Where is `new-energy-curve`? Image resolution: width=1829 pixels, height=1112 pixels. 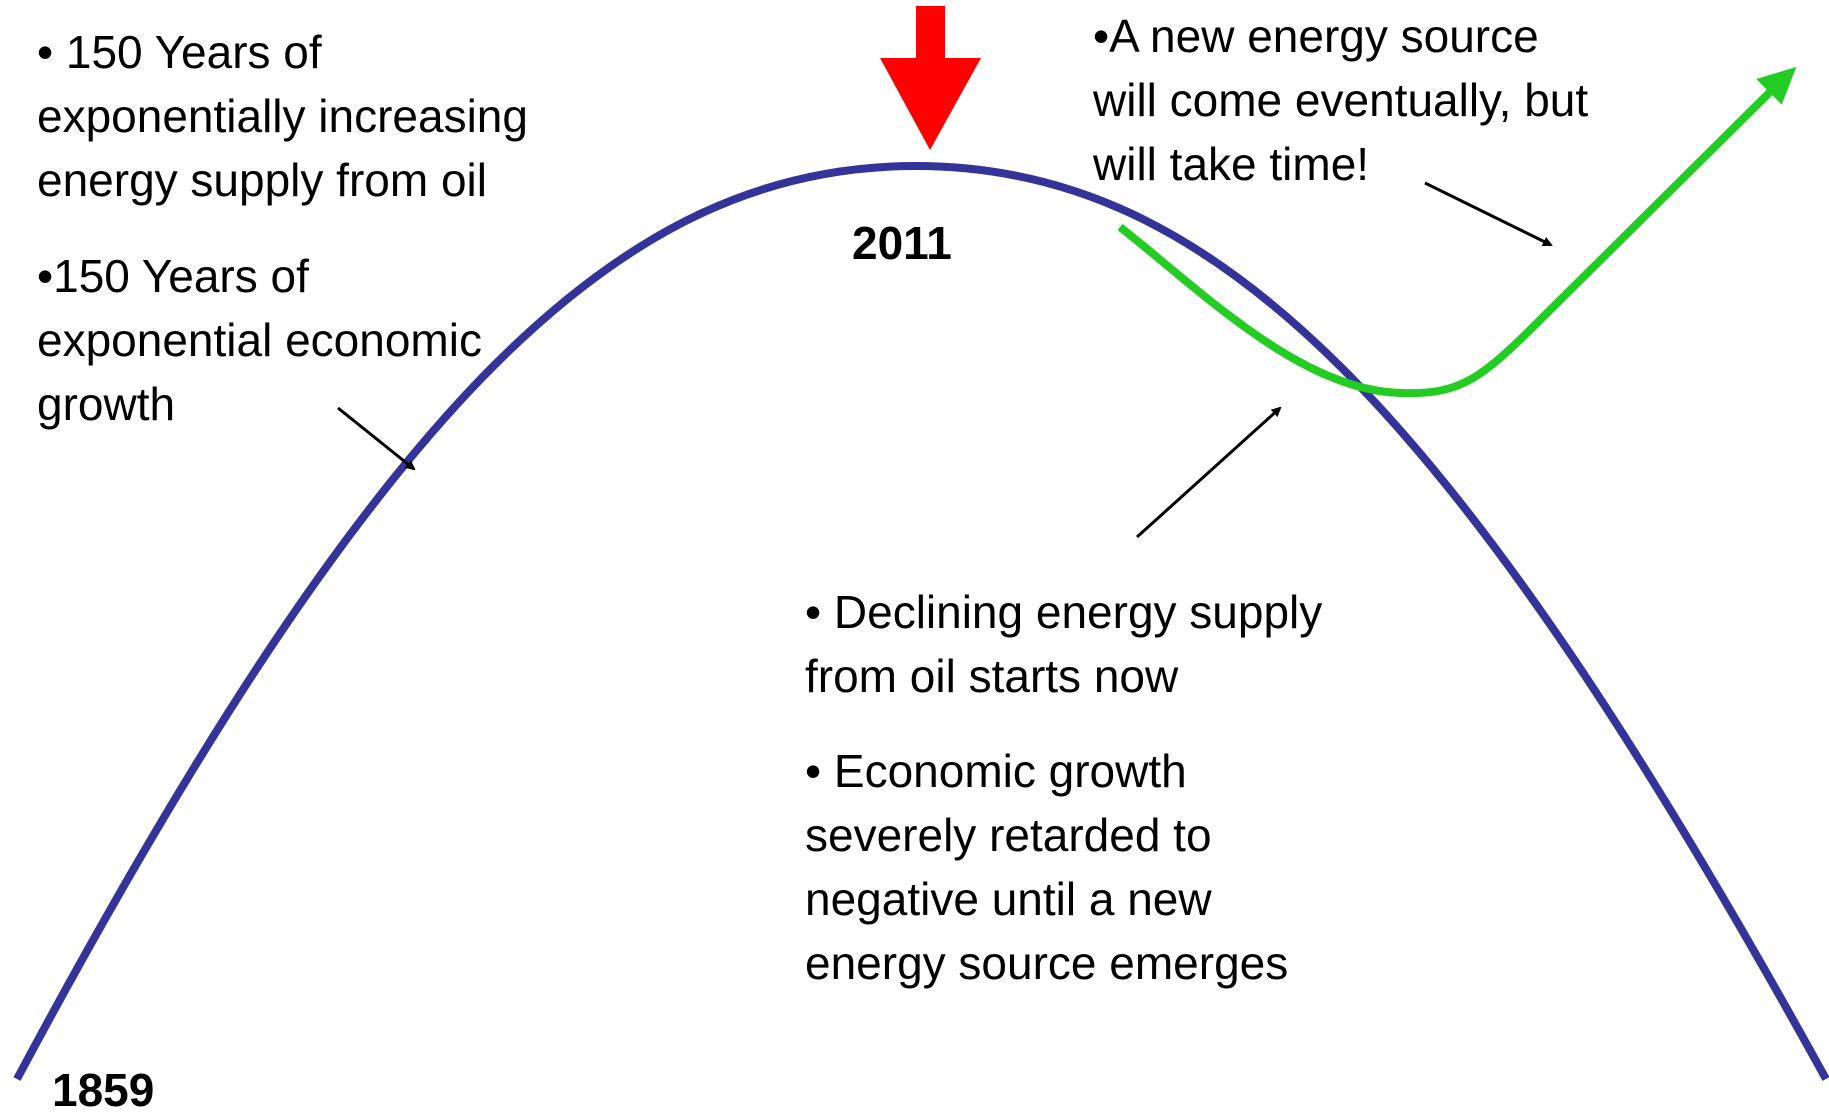 new-energy-curve is located at coordinates (1445, 243).